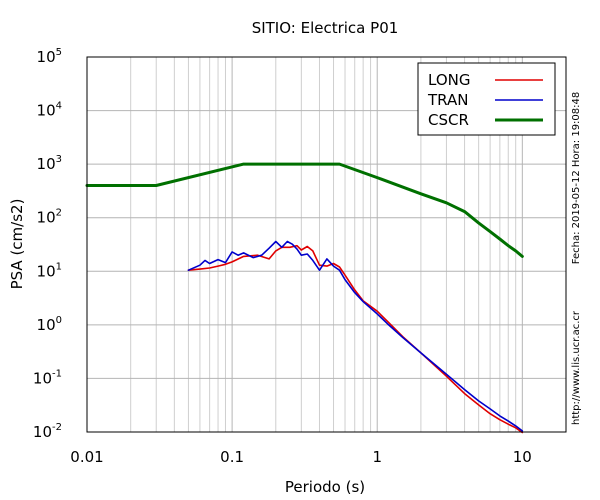  What do you see at coordinates (49, 163) in the screenshot?
I see `y-tick-label: 10³` at bounding box center [49, 163].